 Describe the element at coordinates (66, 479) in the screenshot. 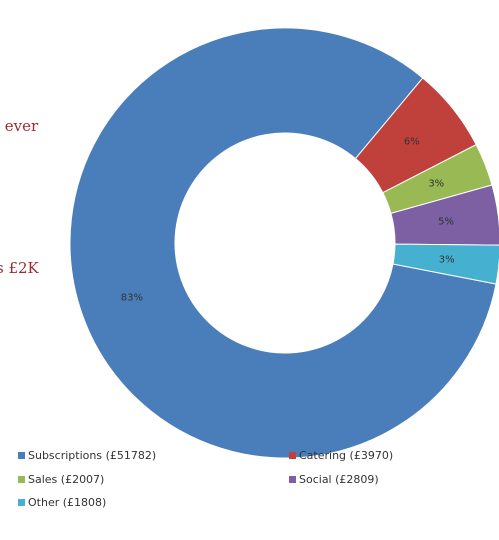

I see `legend-label: Sales (£2007)` at that location.